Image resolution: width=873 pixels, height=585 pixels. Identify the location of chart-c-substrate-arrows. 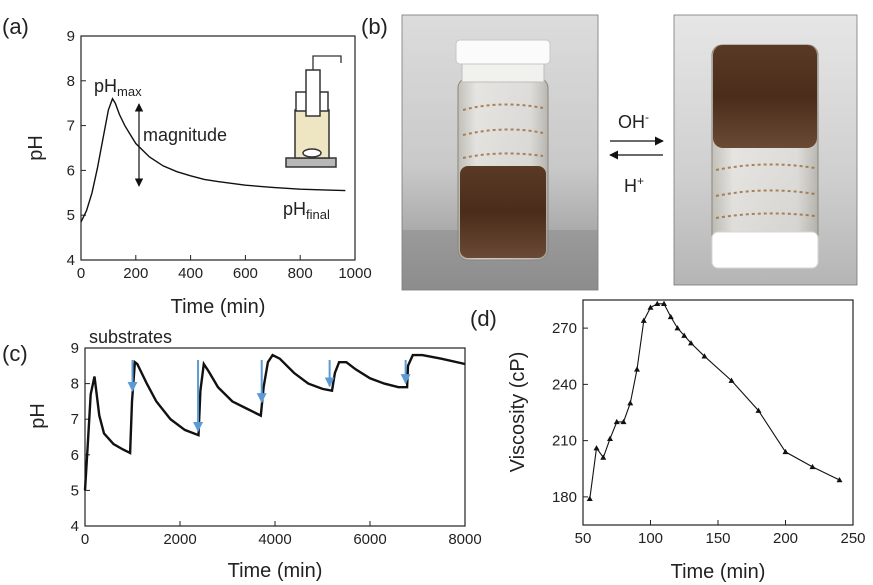
(269, 396).